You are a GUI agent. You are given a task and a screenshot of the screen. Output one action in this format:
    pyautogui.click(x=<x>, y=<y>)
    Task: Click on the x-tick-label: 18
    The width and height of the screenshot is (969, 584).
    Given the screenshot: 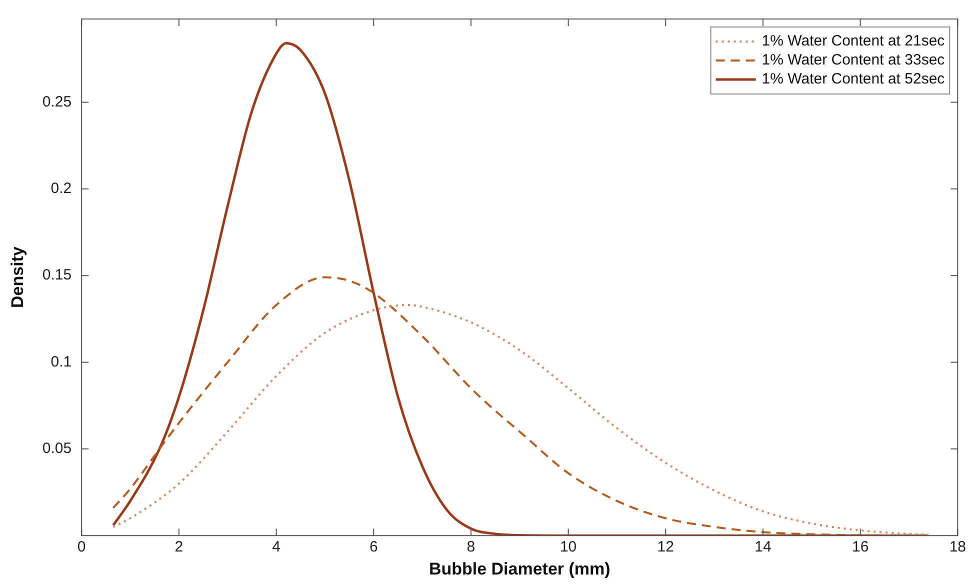 What is the action you would take?
    pyautogui.click(x=957, y=547)
    